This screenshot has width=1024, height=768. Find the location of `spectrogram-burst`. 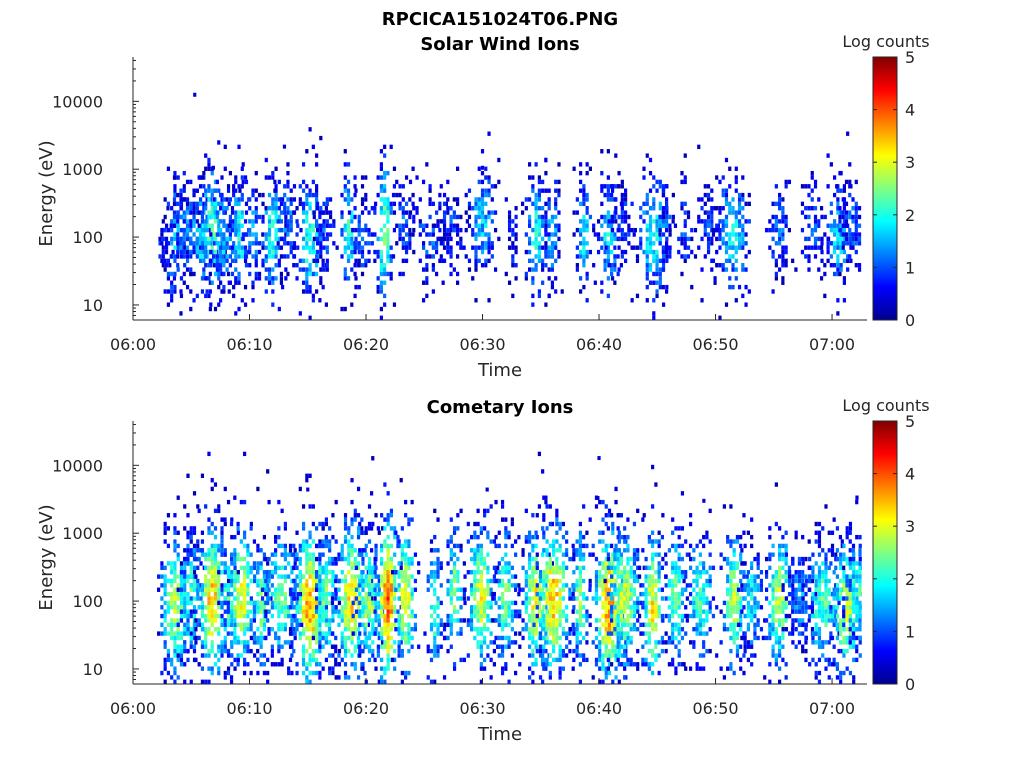

spectrogram-burst is located at coordinates (310, 223).